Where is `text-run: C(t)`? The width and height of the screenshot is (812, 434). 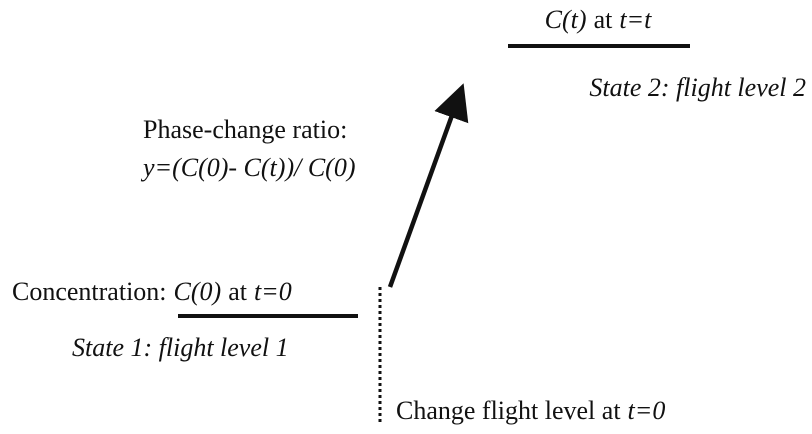
text-run: C(t) is located at coordinates (566, 19).